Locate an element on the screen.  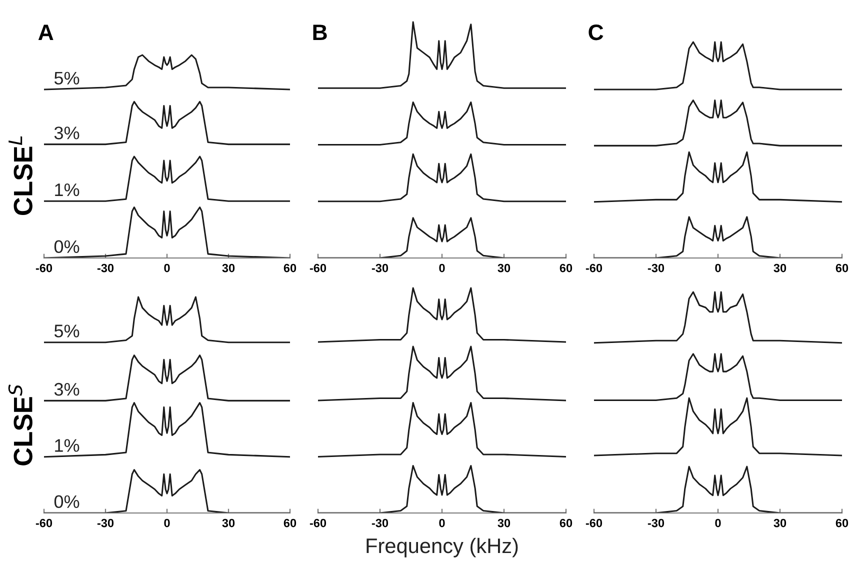
chart-title: A is located at coordinates (46, 32).